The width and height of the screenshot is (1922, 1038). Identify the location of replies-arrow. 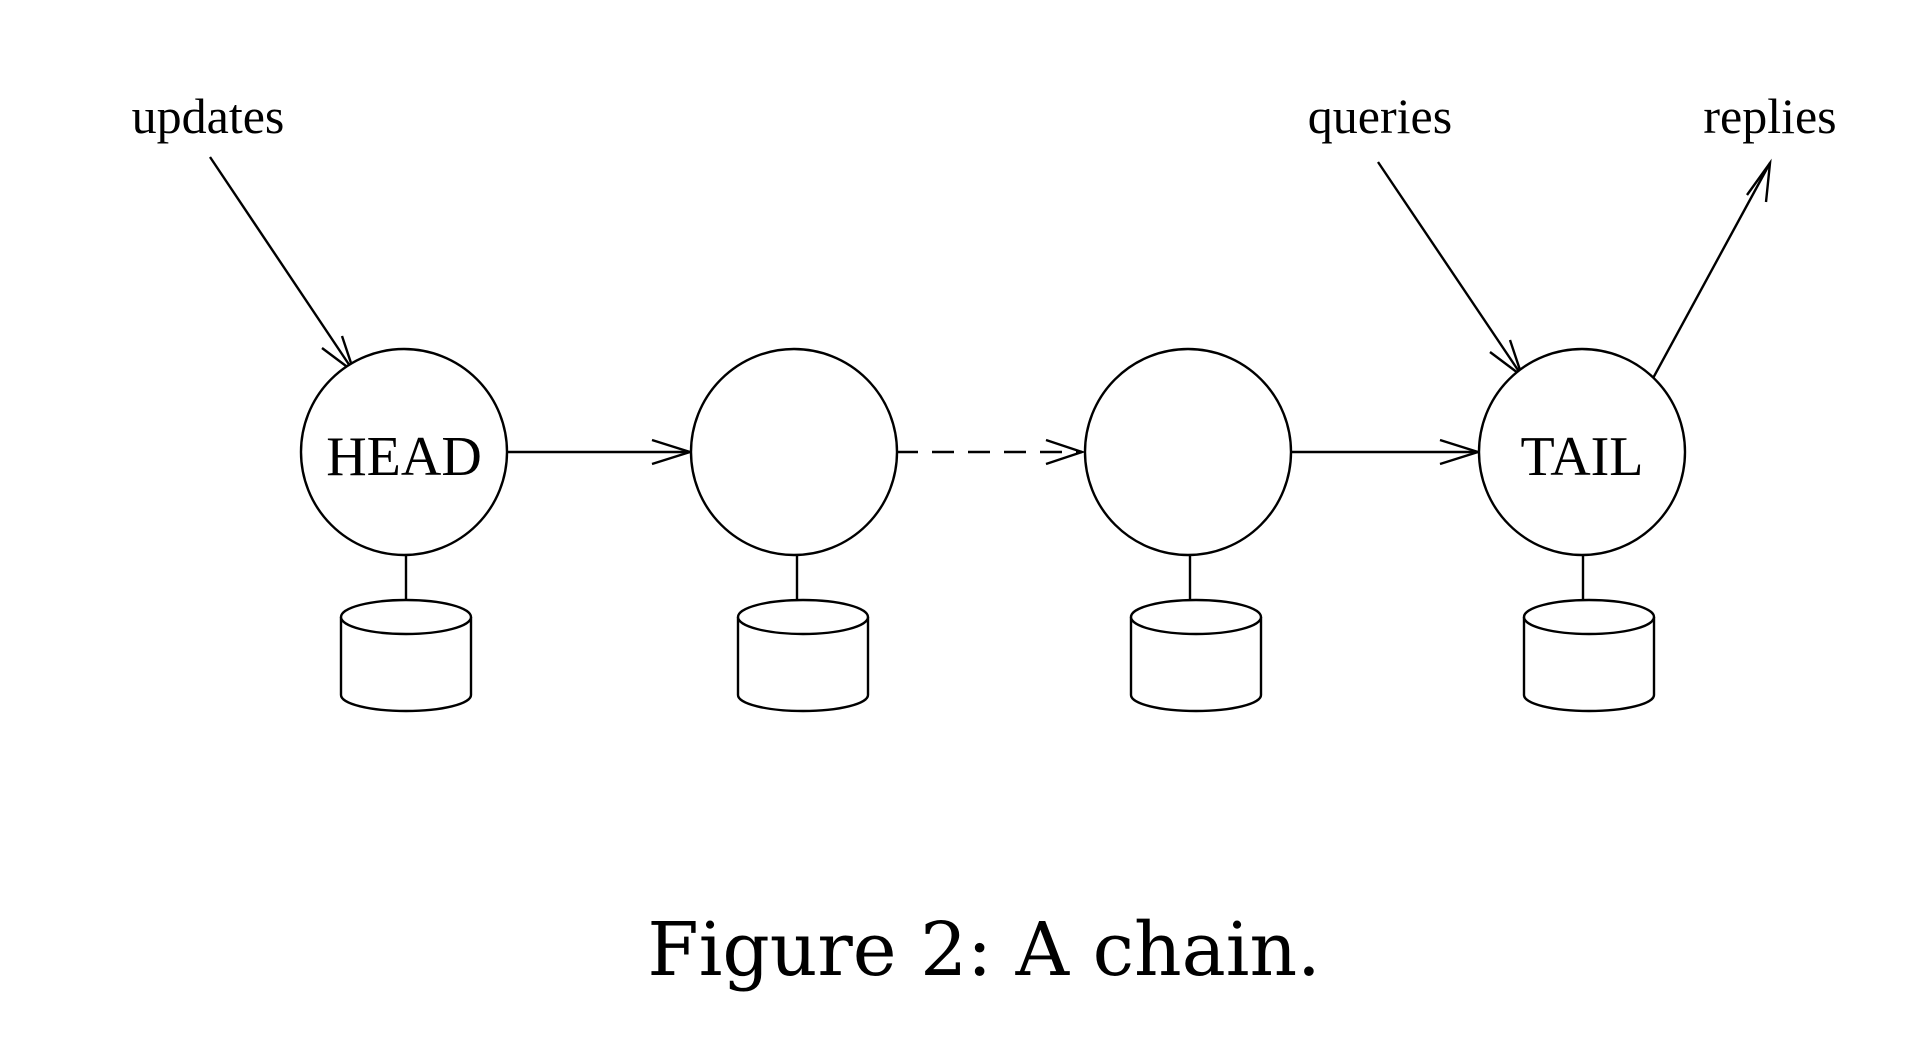
(1711, 269).